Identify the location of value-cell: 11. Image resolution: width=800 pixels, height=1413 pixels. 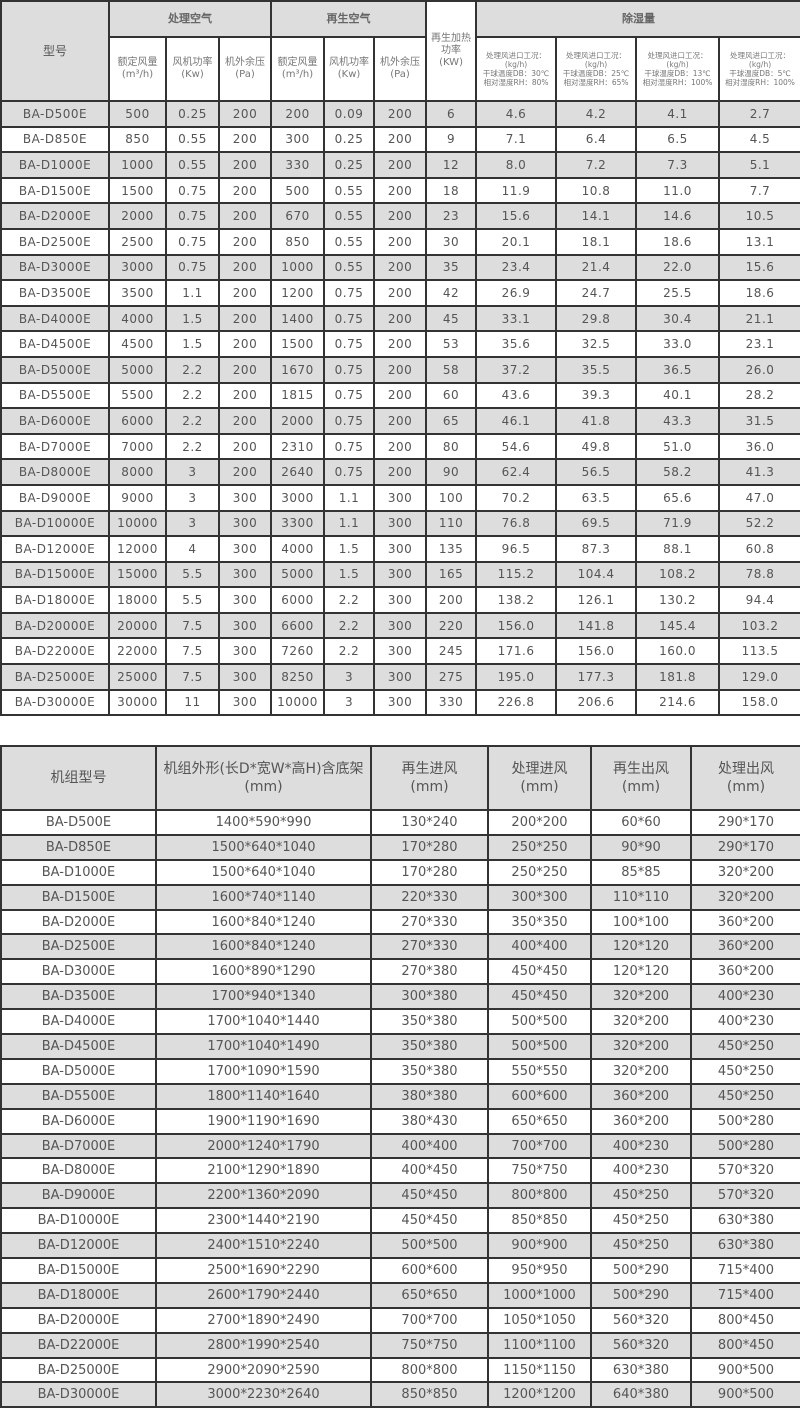
(192, 702).